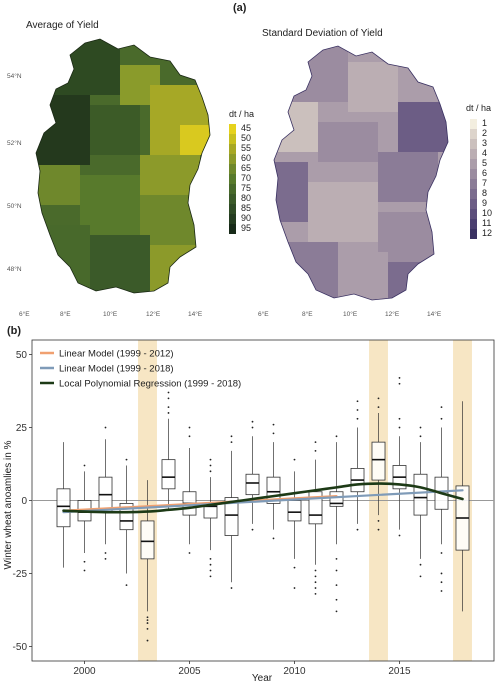 This screenshot has height=685, width=500. I want to click on box-2008, so click(252, 484).